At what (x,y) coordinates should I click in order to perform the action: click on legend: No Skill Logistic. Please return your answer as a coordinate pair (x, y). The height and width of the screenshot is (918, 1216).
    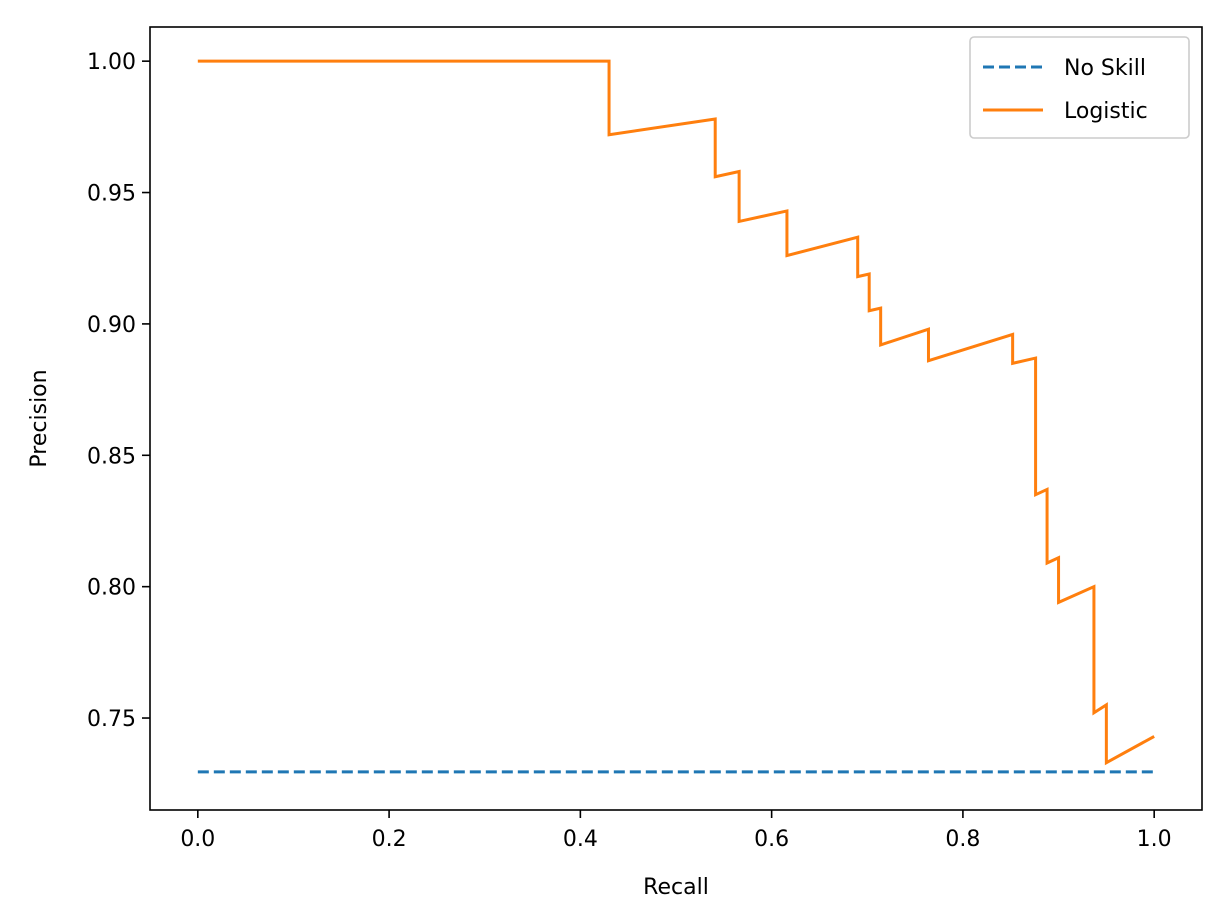
    Looking at the image, I should click on (1079, 87).